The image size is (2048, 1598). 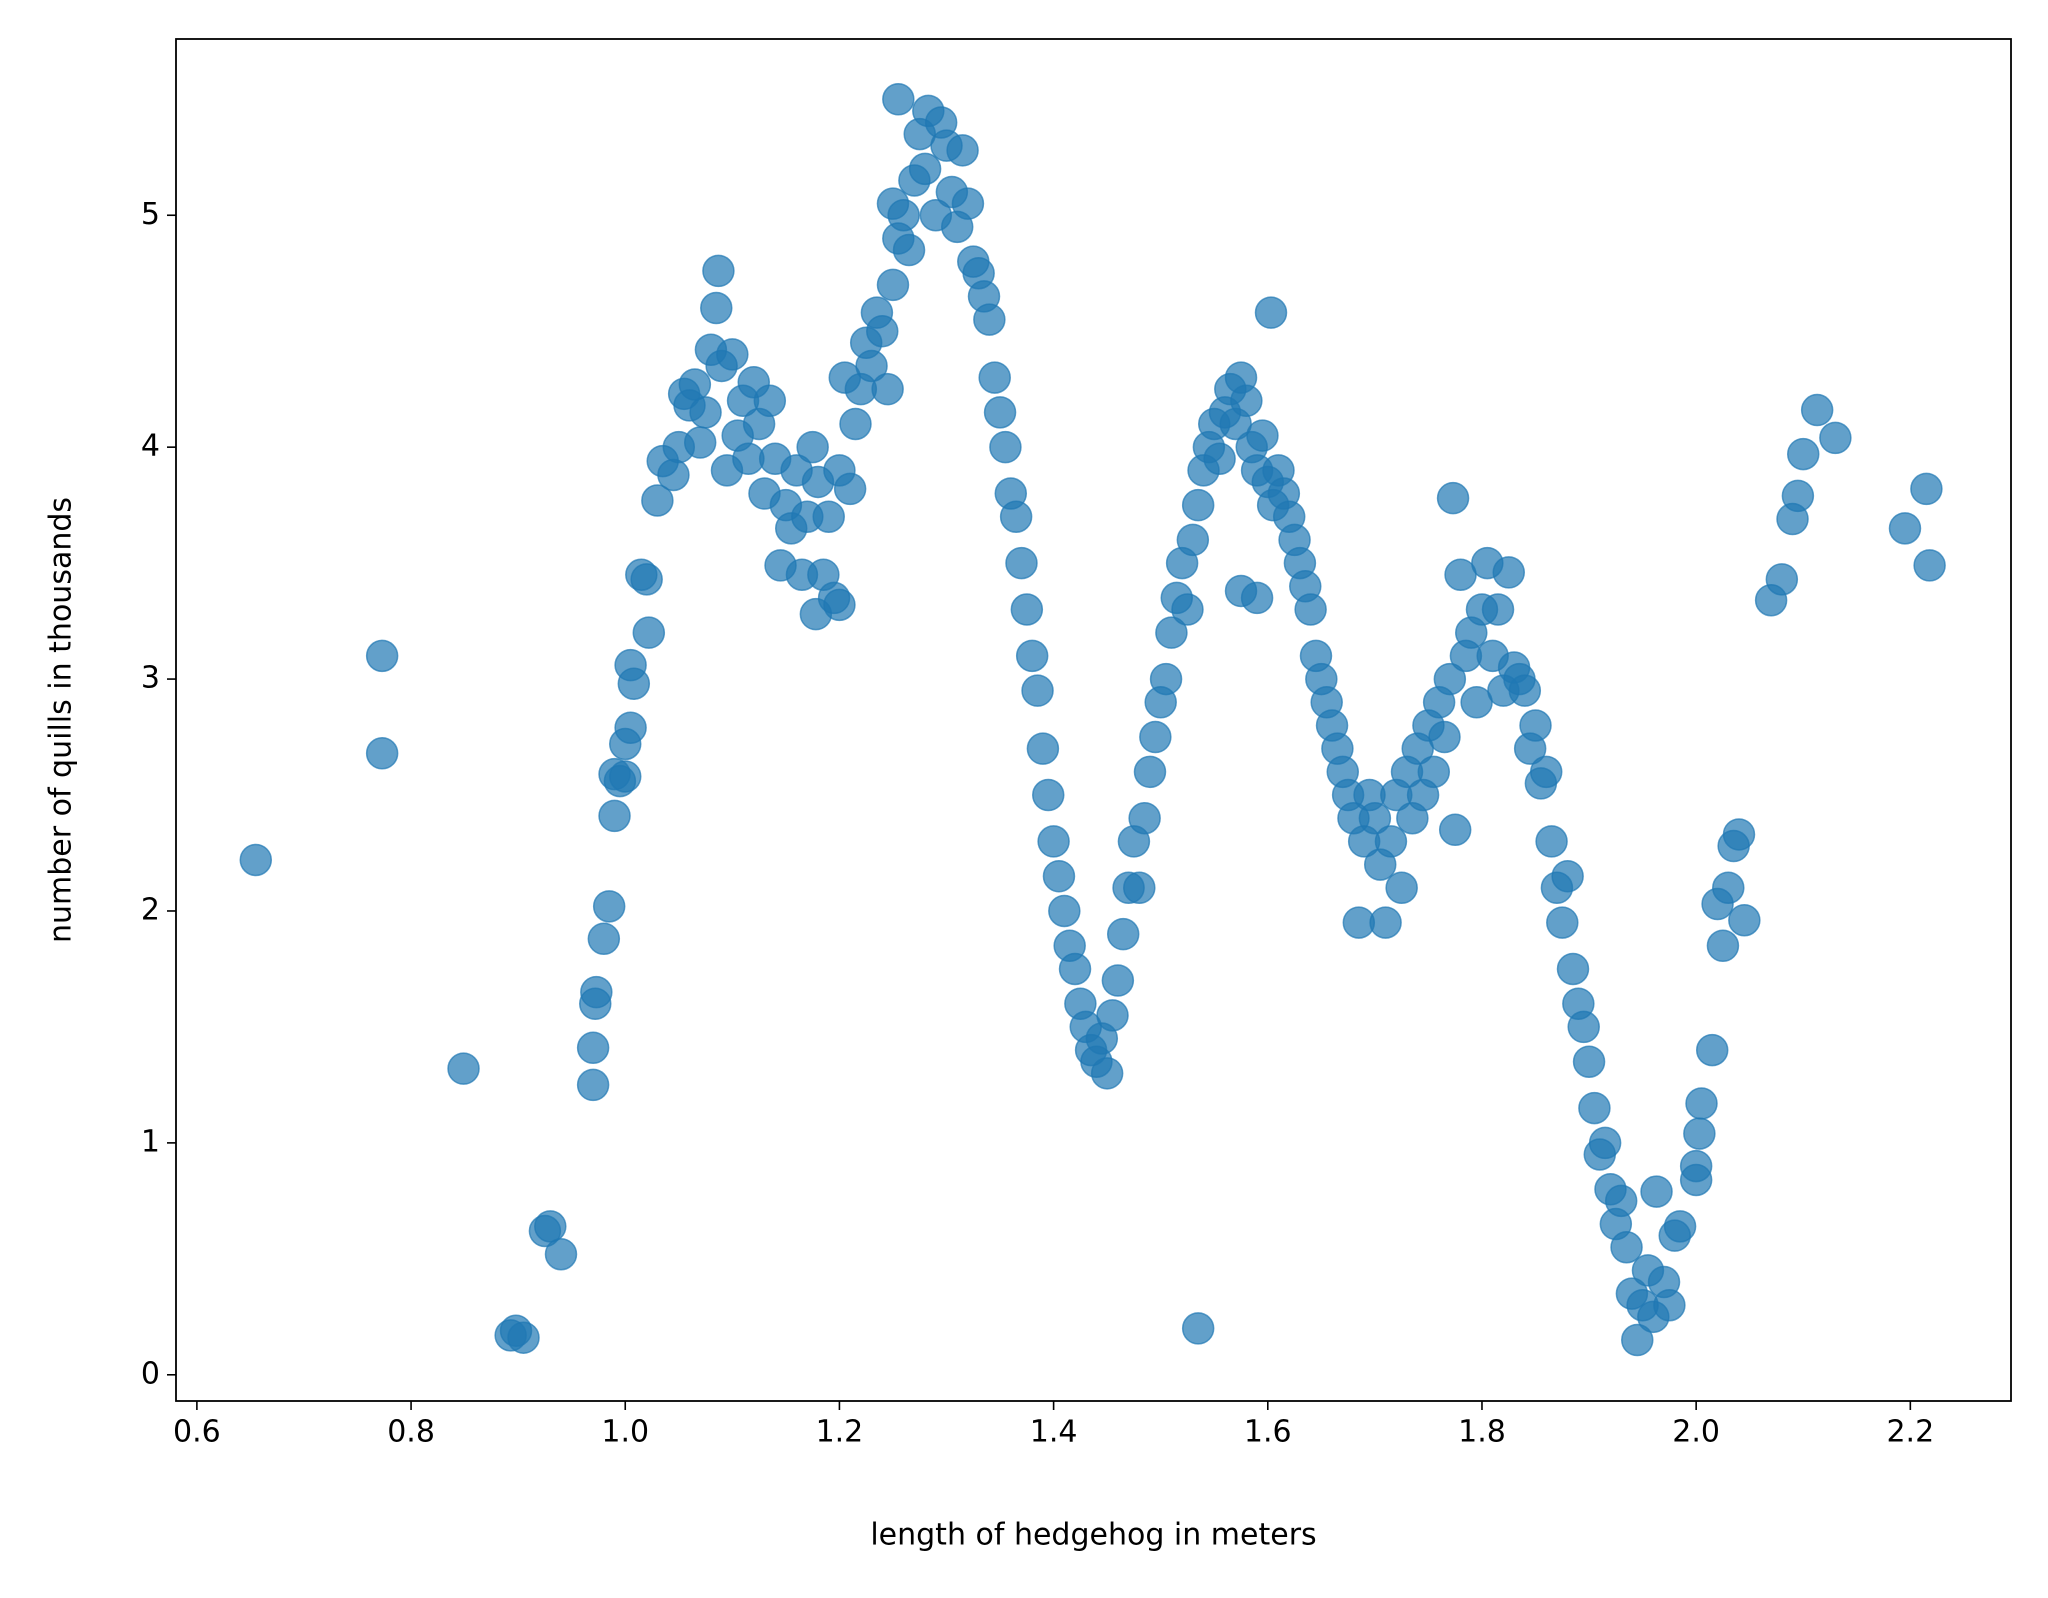 What do you see at coordinates (1910, 1432) in the screenshot?
I see `x-tick-label: 2.2` at bounding box center [1910, 1432].